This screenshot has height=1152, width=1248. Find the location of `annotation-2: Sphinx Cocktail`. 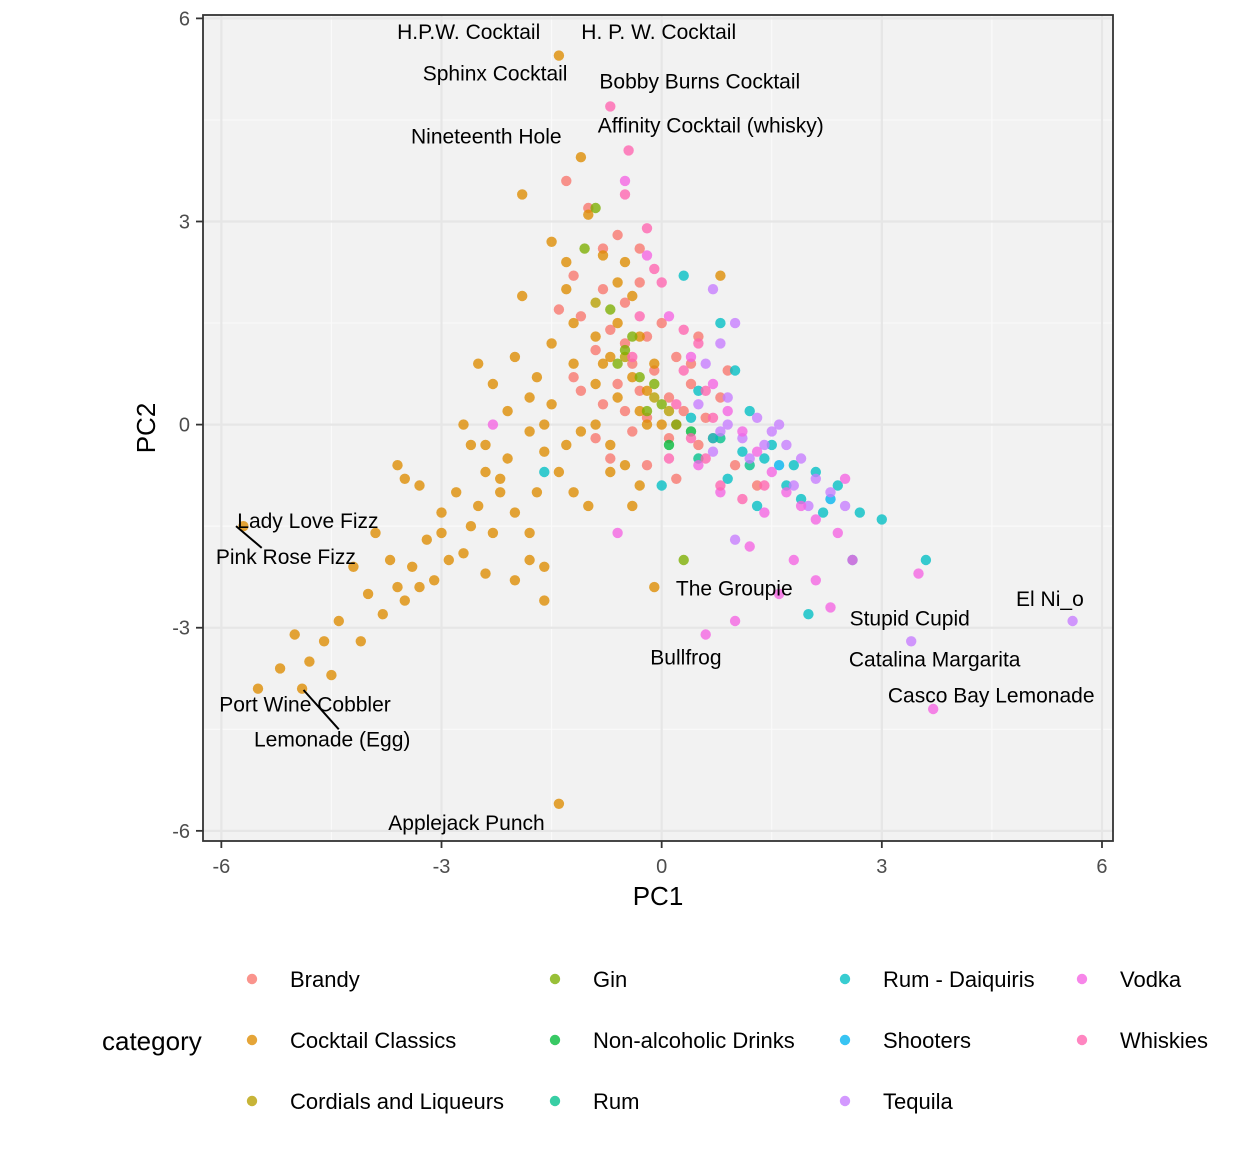

annotation-2: Sphinx Cocktail is located at coordinates (495, 73).